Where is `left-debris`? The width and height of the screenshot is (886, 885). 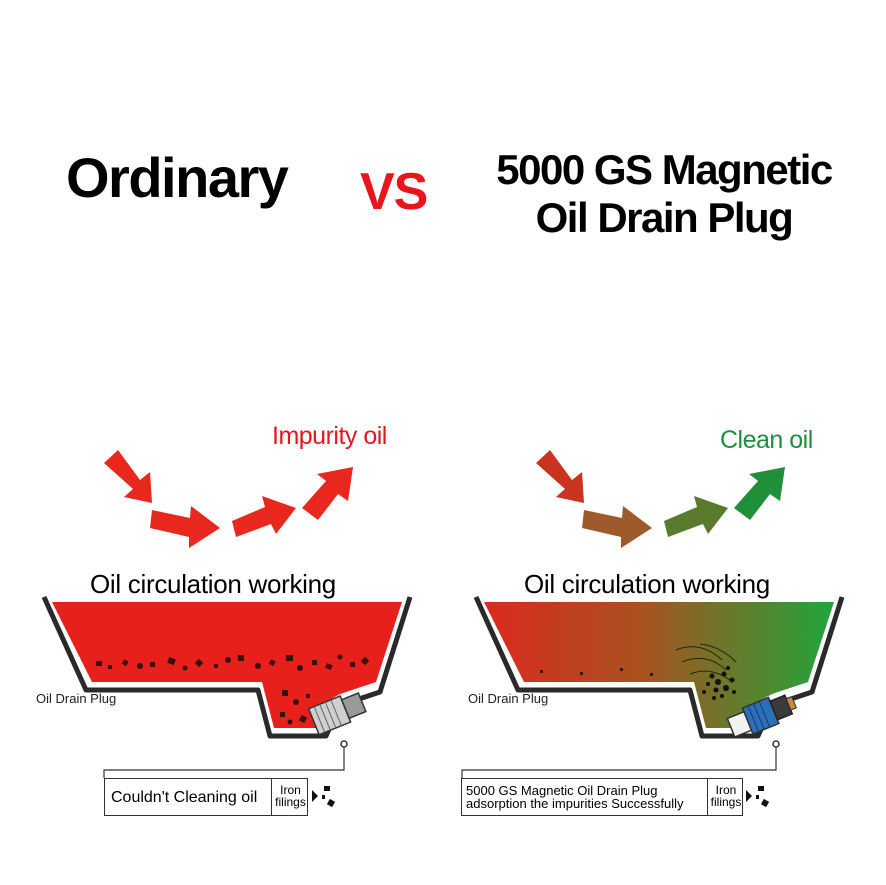 left-debris is located at coordinates (233, 689).